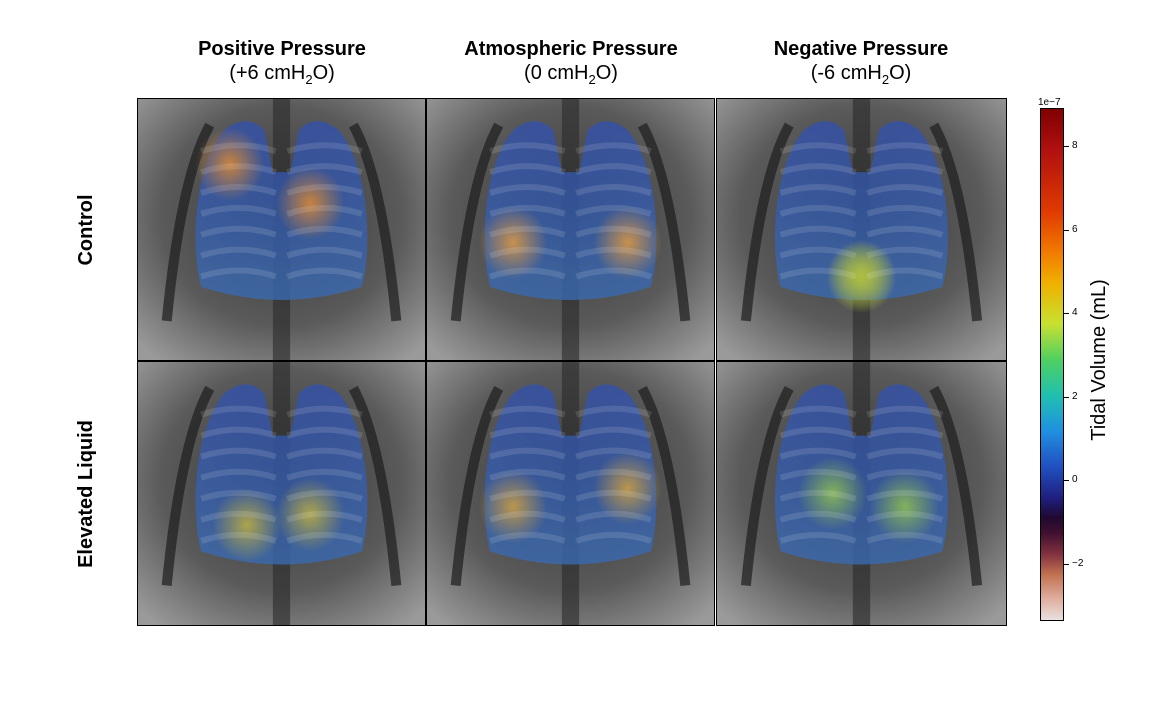 Image resolution: width=1167 pixels, height=720 pixels. Describe the element at coordinates (282, 49) in the screenshot. I see `column-title-text: Positive Pressure` at that location.